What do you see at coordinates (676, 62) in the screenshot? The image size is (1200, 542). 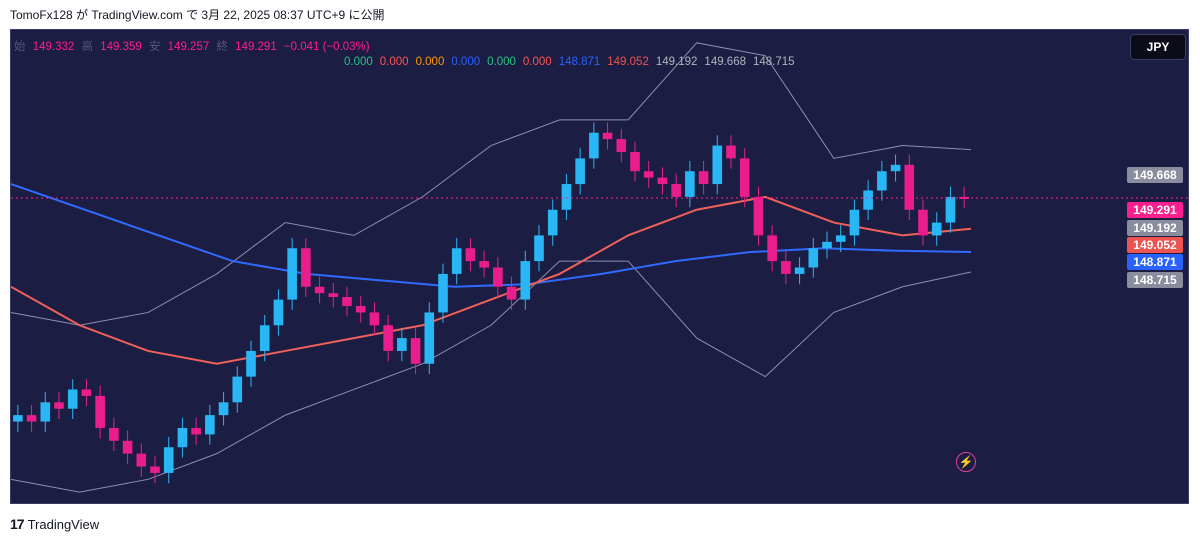 I see `indicator-value: 149.192` at bounding box center [676, 62].